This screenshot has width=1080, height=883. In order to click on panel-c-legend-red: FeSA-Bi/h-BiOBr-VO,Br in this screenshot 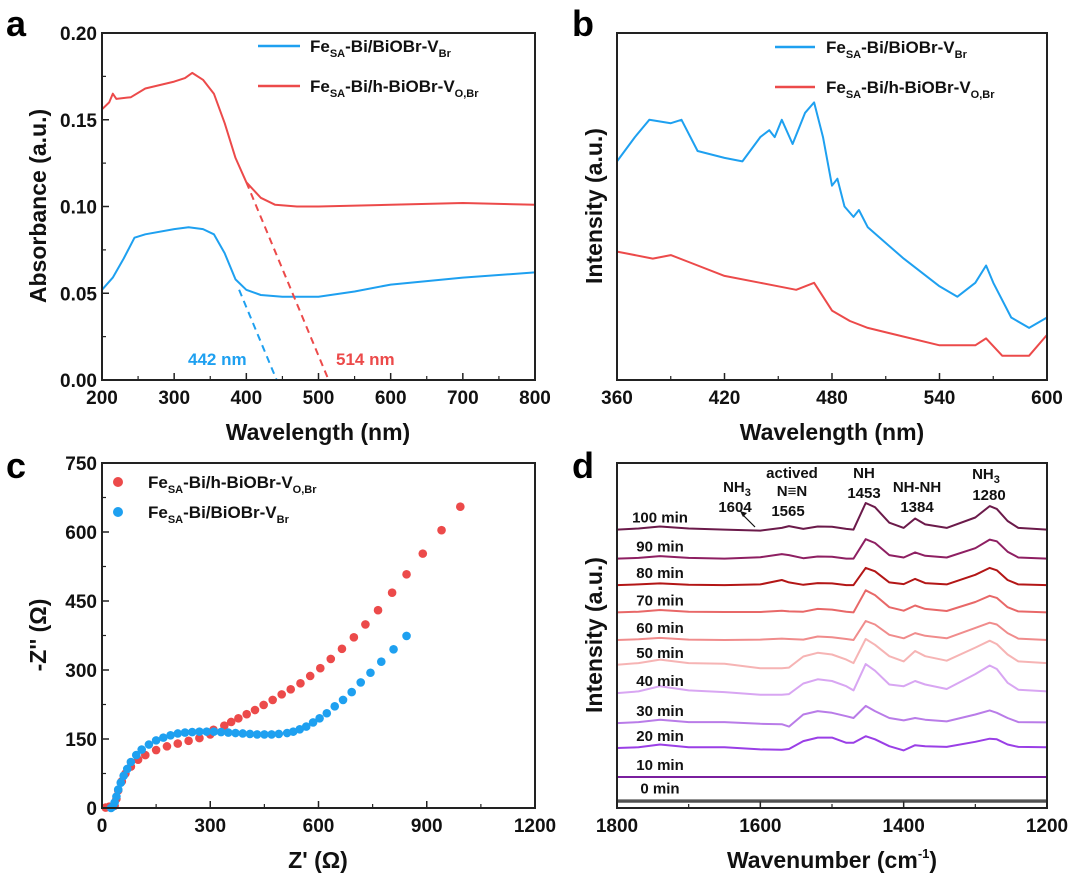, I will do `click(232, 484)`.